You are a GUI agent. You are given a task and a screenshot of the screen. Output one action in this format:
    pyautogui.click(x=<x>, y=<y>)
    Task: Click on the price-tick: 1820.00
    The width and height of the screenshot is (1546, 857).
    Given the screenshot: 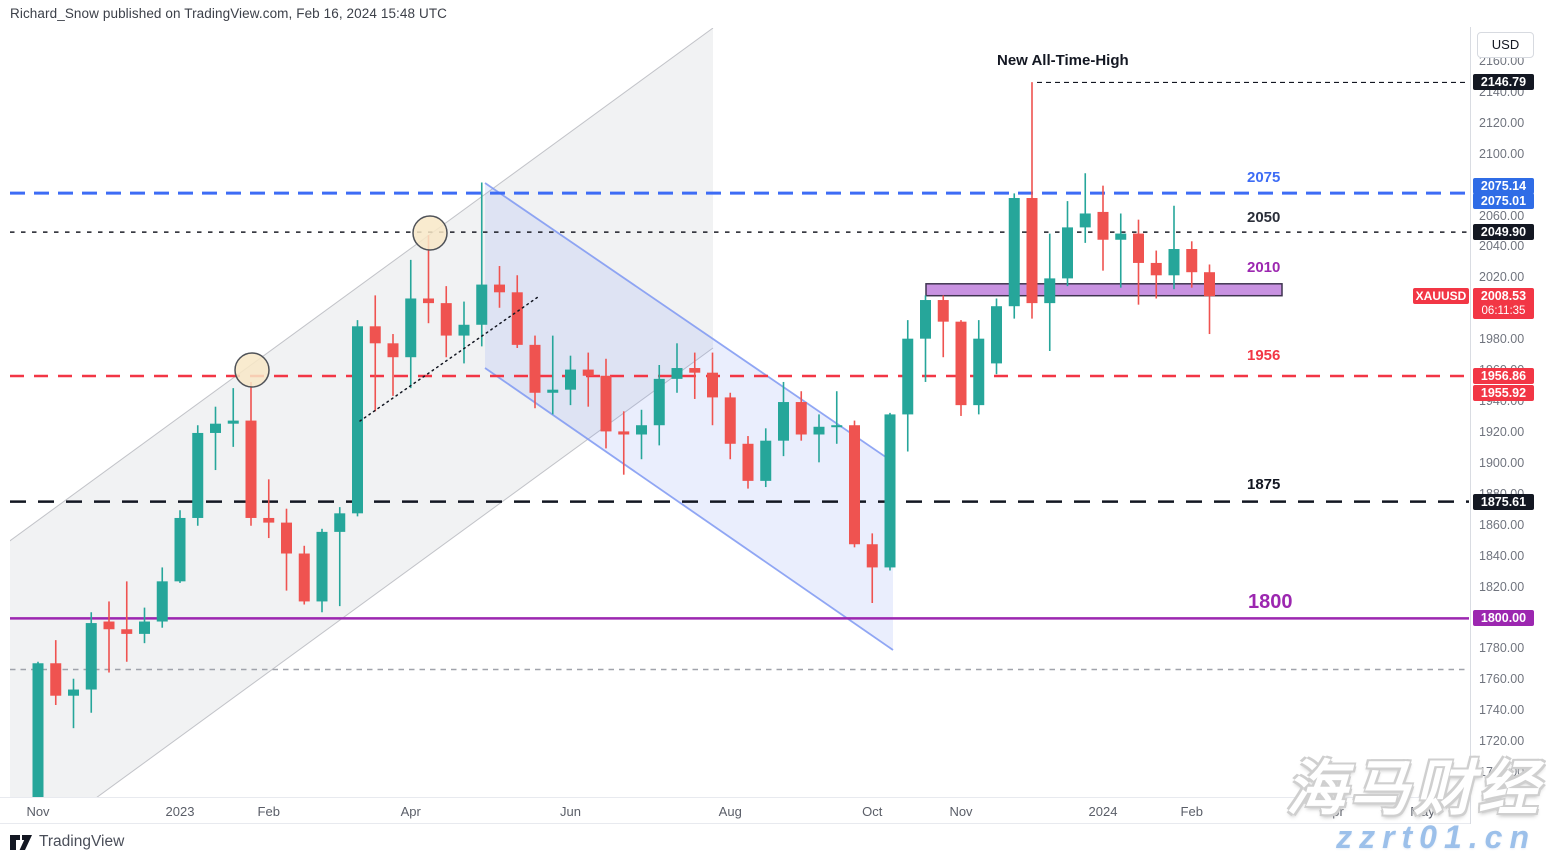 What is the action you would take?
    pyautogui.click(x=1502, y=586)
    